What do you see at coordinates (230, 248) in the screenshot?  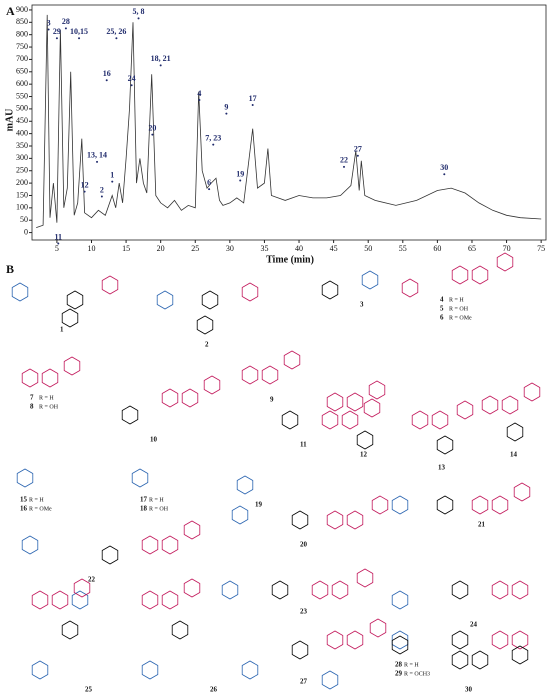 I see `x-tick-label: 30` at bounding box center [230, 248].